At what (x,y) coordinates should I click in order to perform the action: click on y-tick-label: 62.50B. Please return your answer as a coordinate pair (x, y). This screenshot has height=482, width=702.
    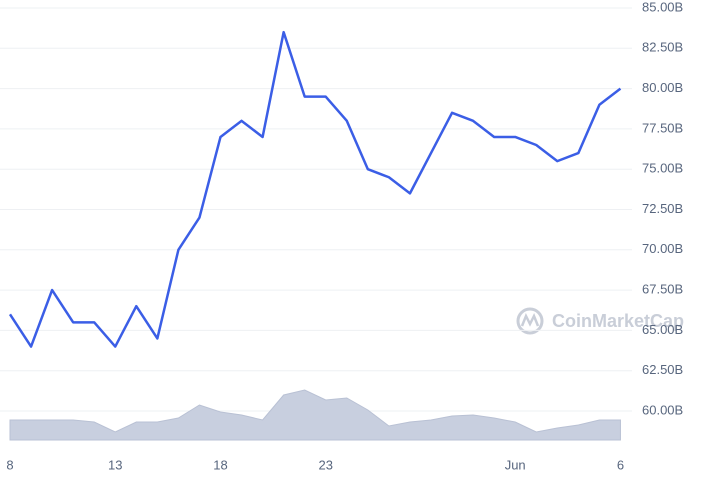
    Looking at the image, I should click on (662, 369).